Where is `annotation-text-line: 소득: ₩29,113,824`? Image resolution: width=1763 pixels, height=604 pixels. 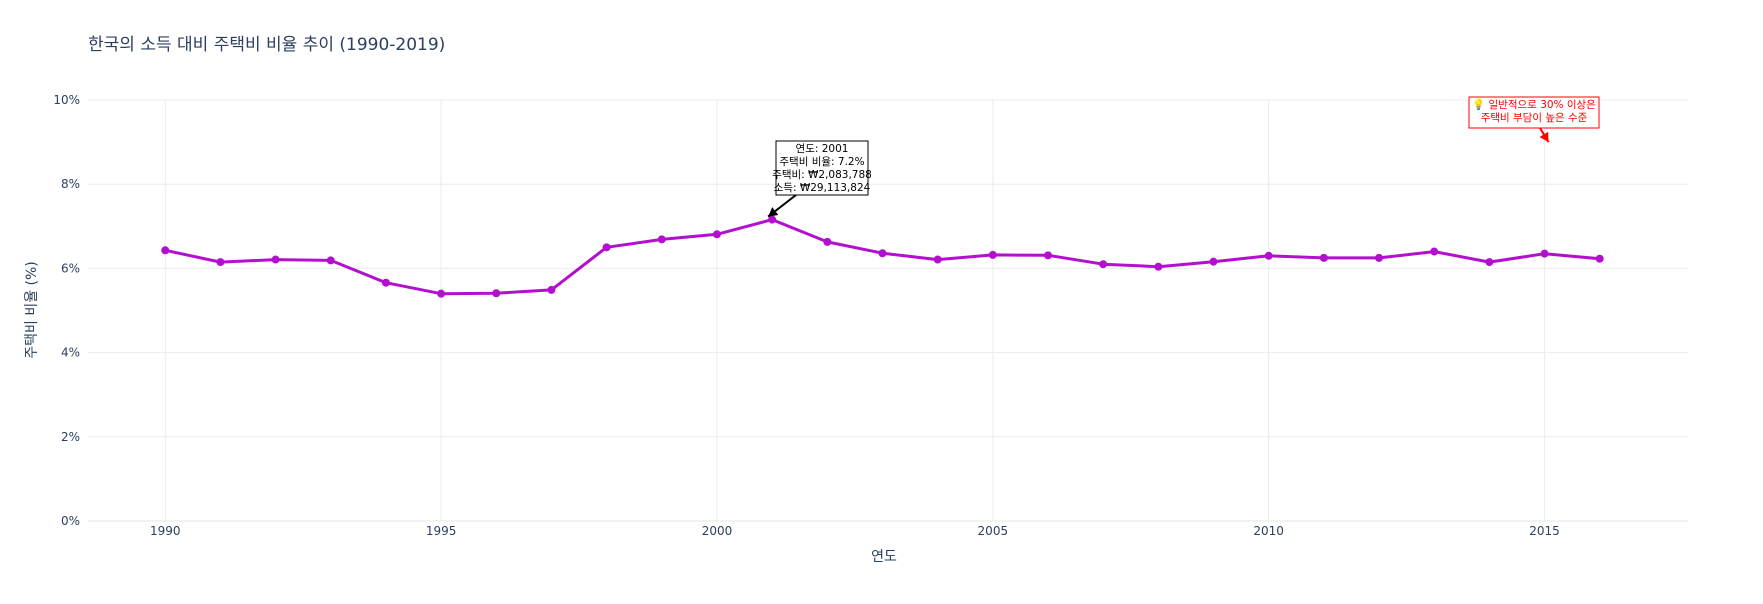
annotation-text-line: 소득: ₩29,113,824 is located at coordinates (822, 188).